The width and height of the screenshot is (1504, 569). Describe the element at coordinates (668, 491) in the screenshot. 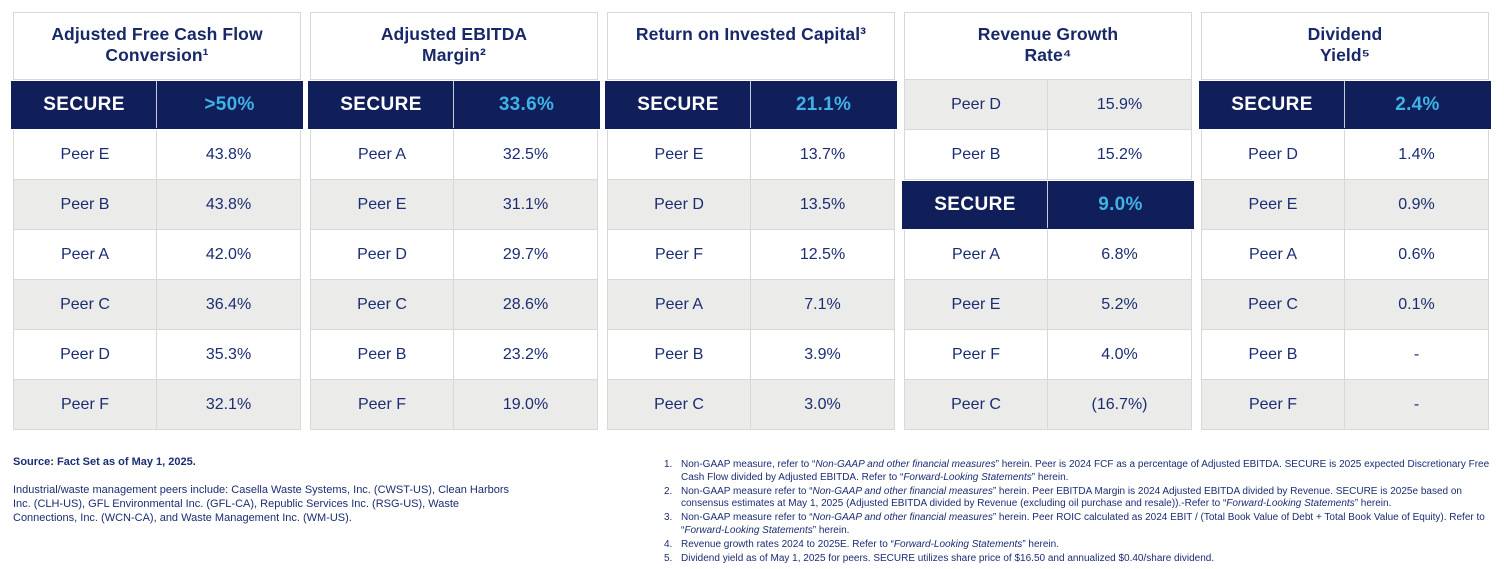

I see `footnote-number: 2.` at that location.